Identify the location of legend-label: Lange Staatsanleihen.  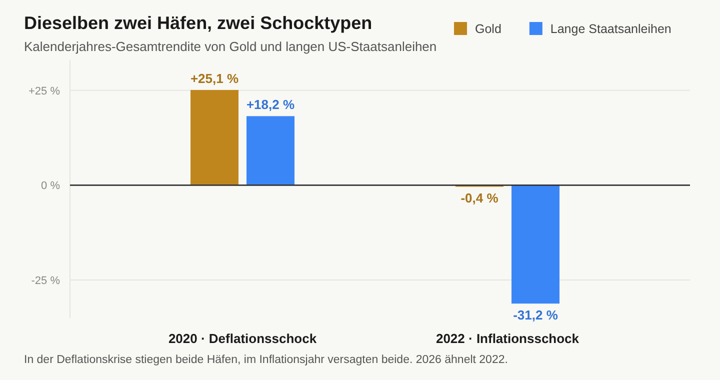
(611, 29).